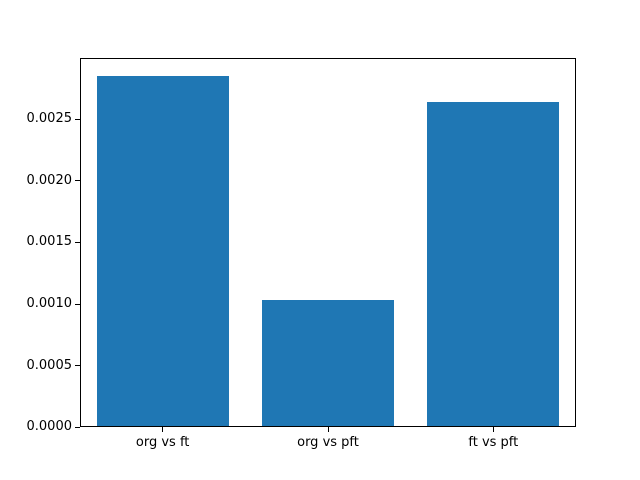 The image size is (640, 480). I want to click on y-tick-label: 0.0020, so click(49, 180).